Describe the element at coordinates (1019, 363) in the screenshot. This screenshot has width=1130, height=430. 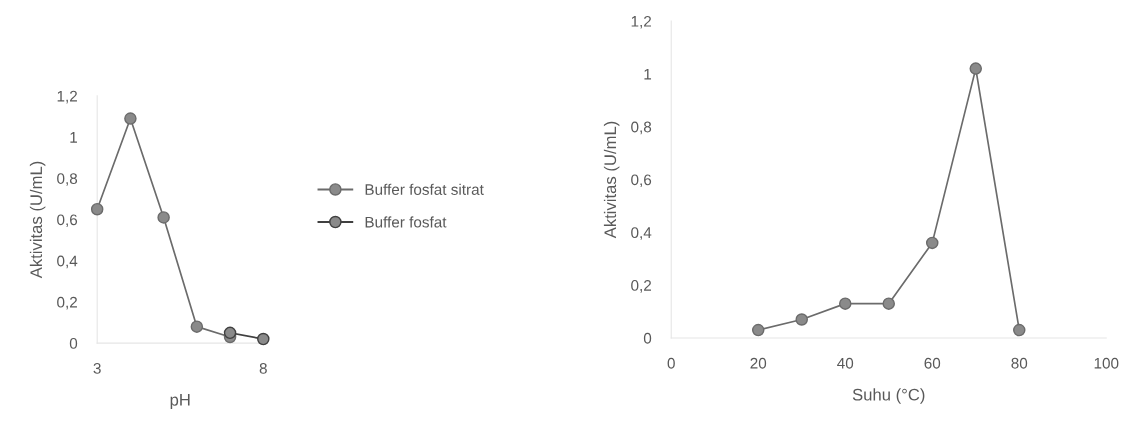
I see `x-tick-label: 80` at that location.